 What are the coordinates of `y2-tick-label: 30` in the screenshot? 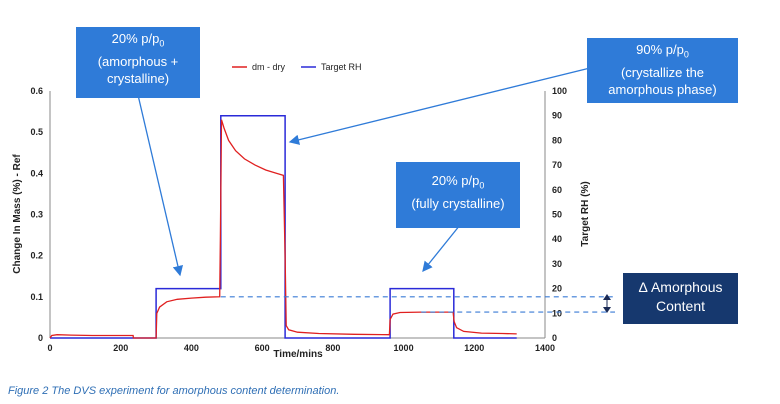 It's located at (557, 264).